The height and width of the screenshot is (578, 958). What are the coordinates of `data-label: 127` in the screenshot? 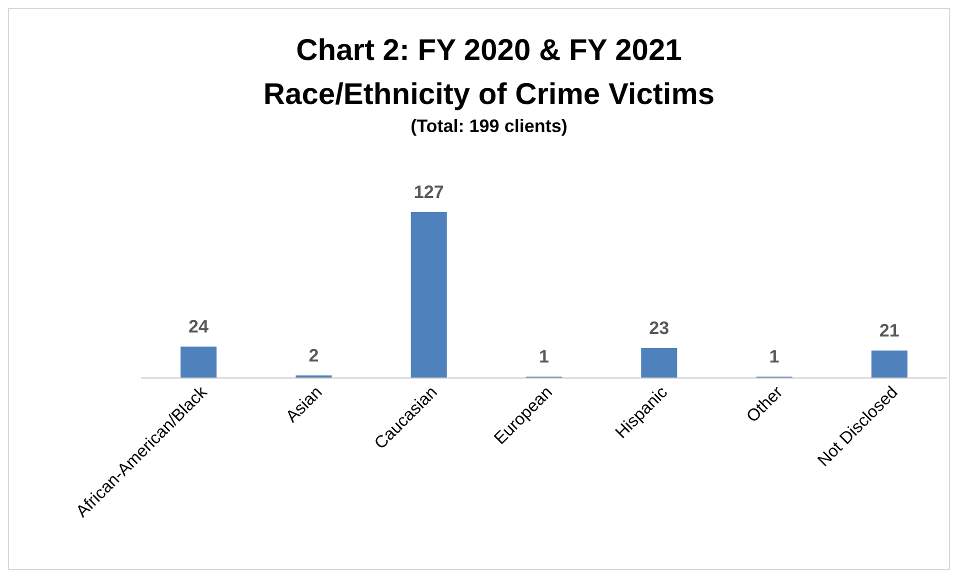 It's located at (429, 192).